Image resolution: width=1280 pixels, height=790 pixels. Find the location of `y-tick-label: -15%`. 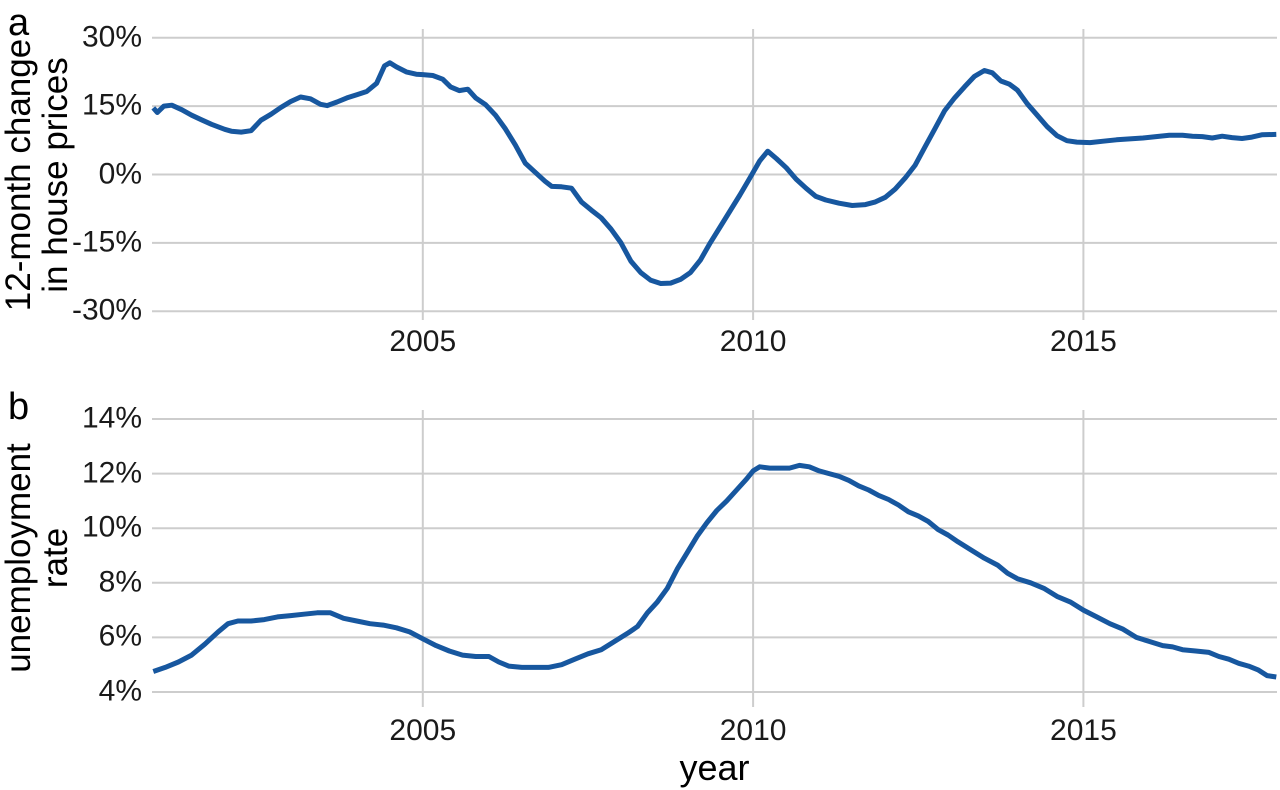

y-tick-label: -15% is located at coordinates (106, 242).